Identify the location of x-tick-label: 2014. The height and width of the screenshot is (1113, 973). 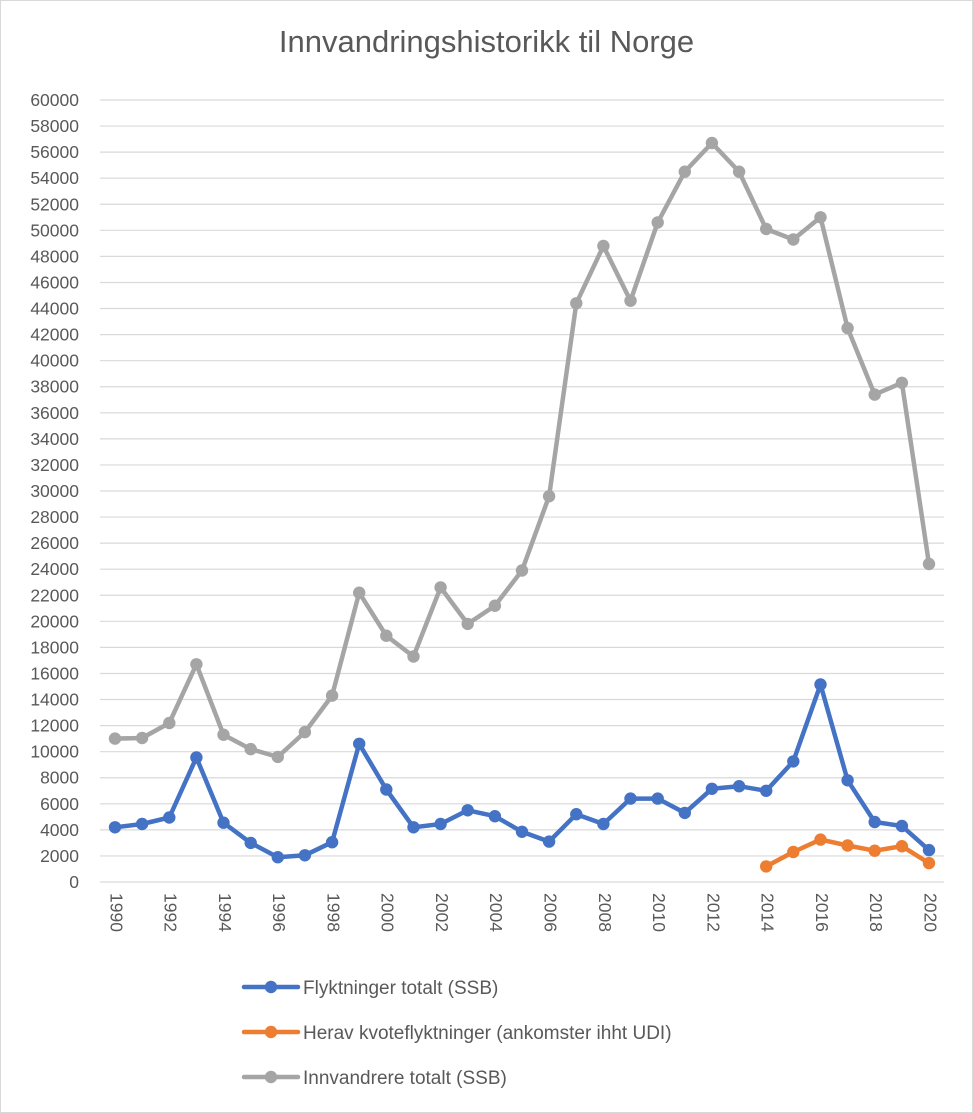
(768, 912).